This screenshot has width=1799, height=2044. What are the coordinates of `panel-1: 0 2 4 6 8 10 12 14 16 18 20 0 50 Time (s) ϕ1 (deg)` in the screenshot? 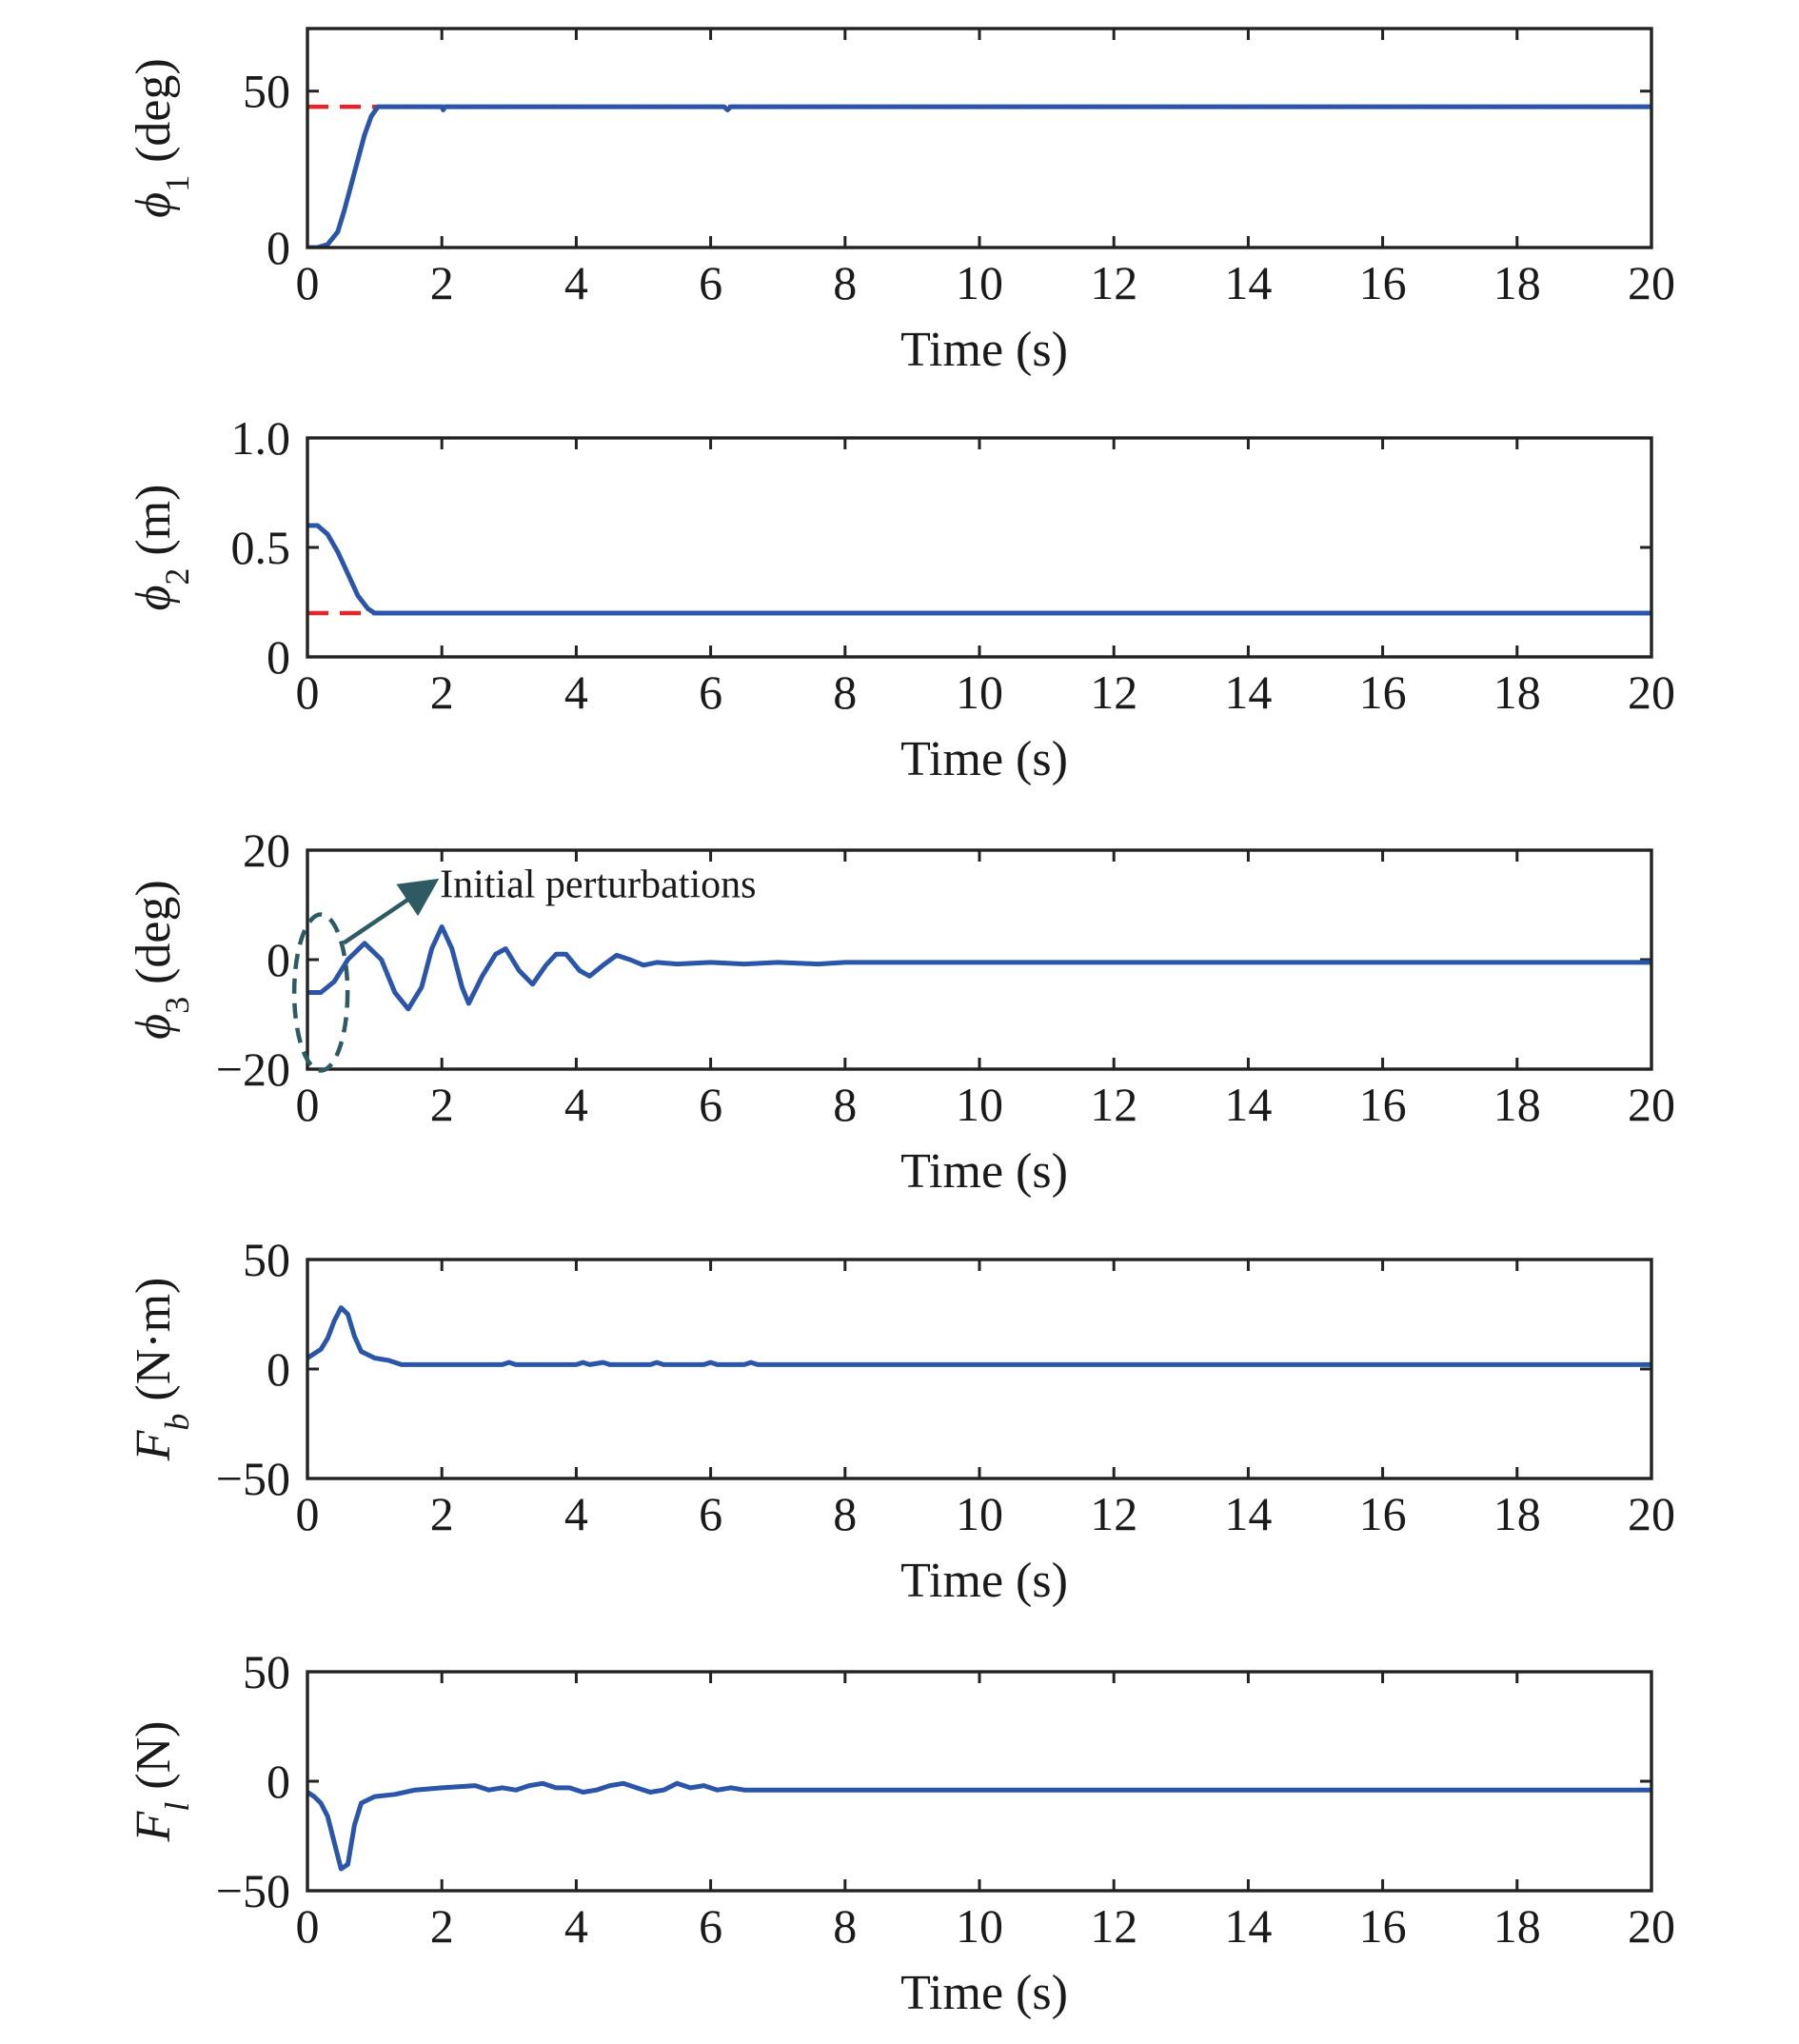 It's located at (901, 202).